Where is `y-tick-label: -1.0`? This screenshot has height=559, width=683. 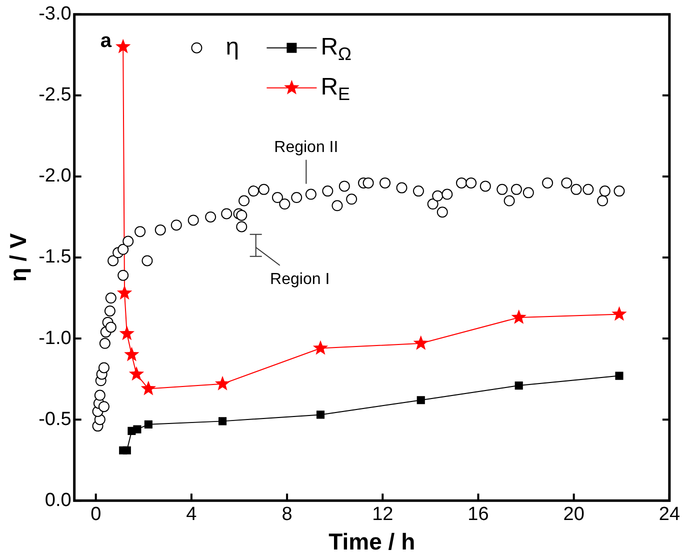
y-tick-label: -1.0 is located at coordinates (55, 338).